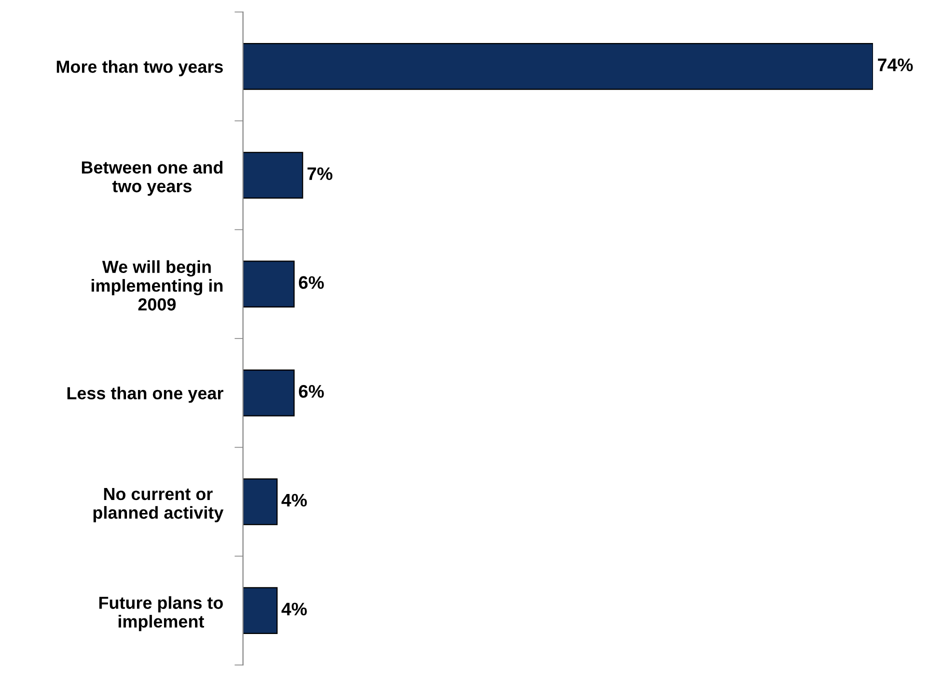  I want to click on data-label: 74%, so click(895, 65).